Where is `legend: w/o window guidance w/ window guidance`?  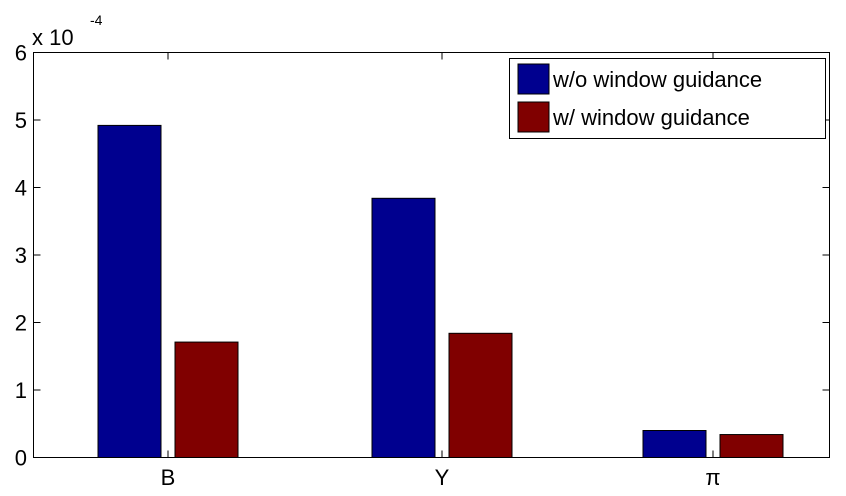 legend: w/o window guidance w/ window guidance is located at coordinates (667, 98).